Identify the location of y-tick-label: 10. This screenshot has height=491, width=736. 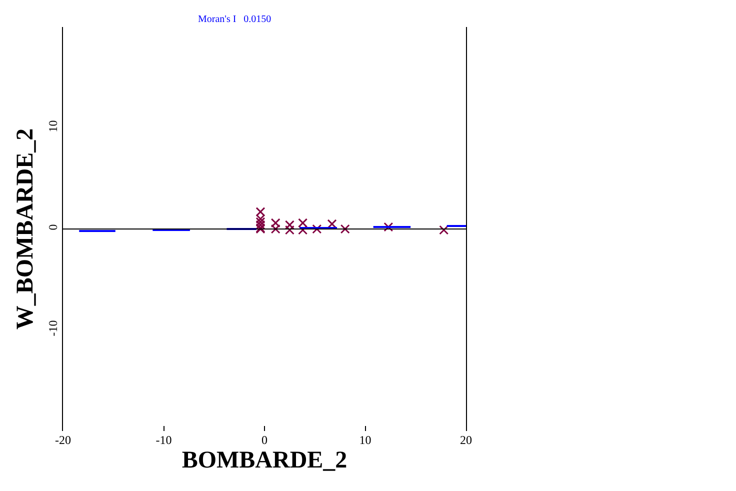
(53, 126).